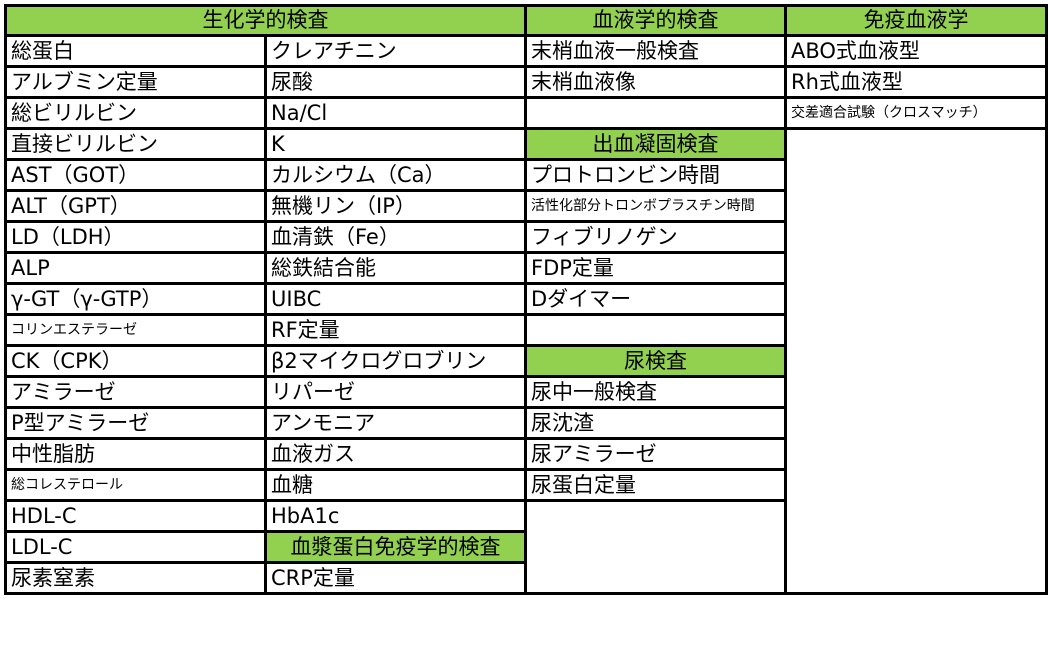 The image size is (1048, 663). Describe the element at coordinates (135, 113) in the screenshot. I see `test-item-cell: 総ビリルビン` at that location.